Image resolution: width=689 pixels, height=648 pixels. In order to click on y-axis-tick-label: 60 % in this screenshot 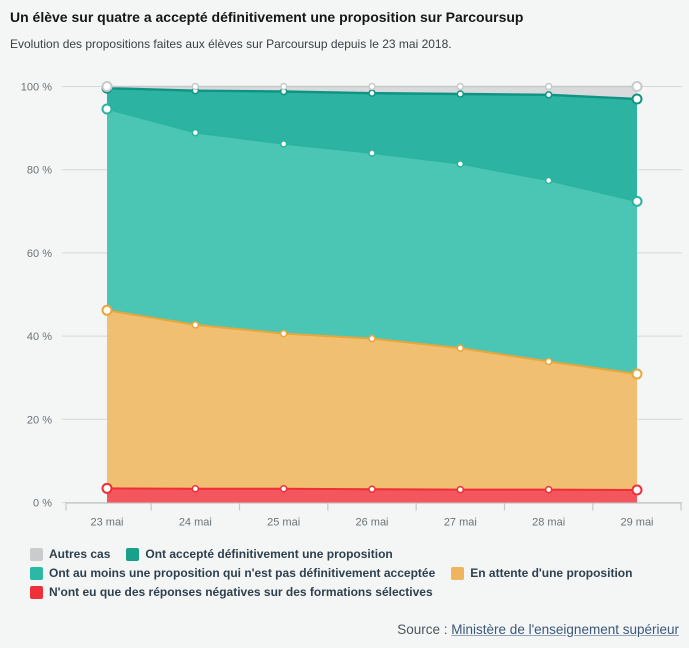, I will do `click(39, 254)`.